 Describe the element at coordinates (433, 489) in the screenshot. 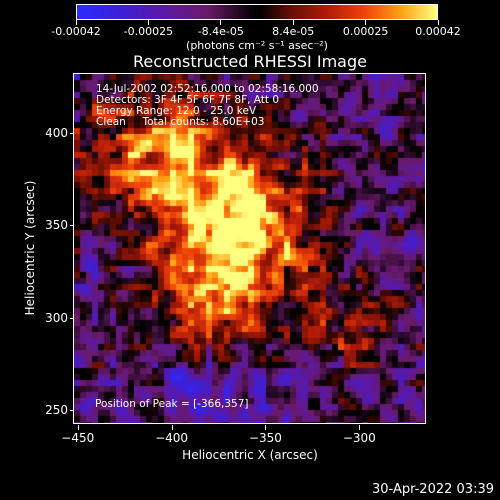

I see `plot-timestamp: 30-Apr-2022 03:39` at that location.